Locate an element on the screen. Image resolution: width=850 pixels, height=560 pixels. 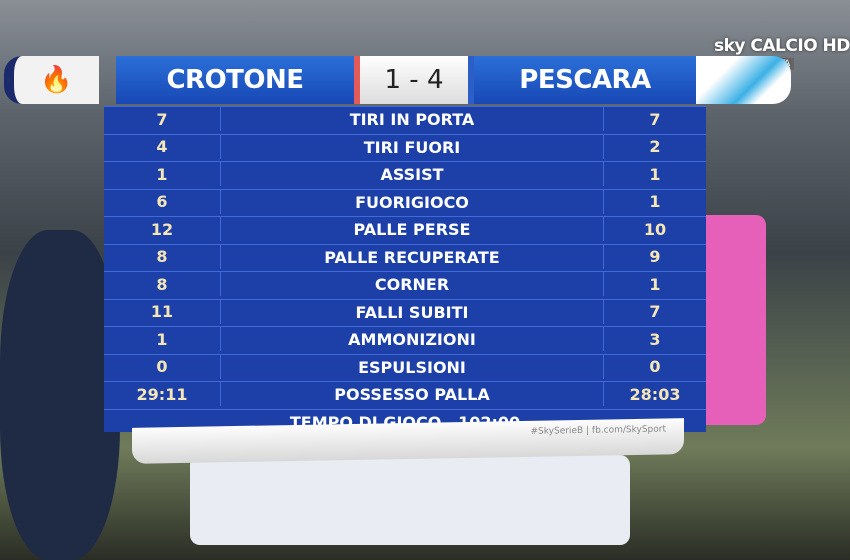
background-players is located at coordinates (60, 395).